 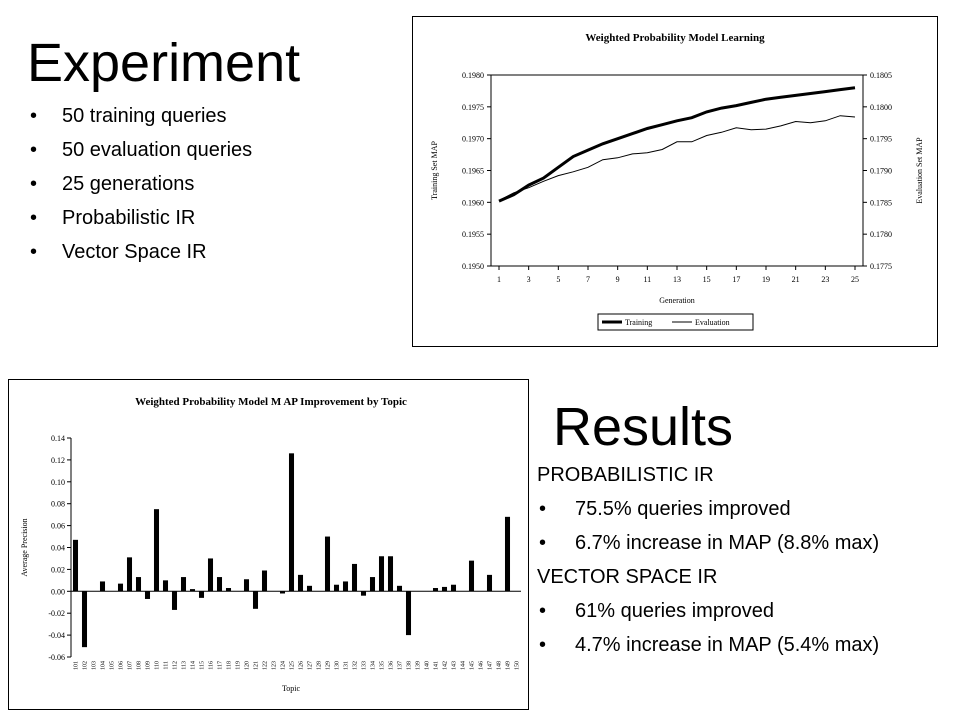 I want to click on x-tick-label: 119, so click(x=239, y=665).